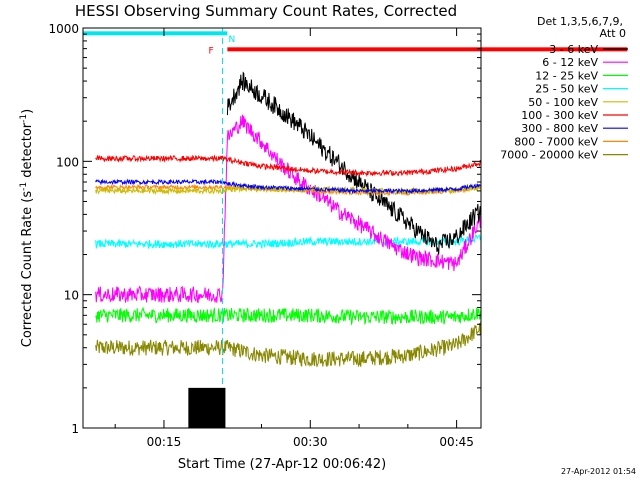 The height and width of the screenshot is (480, 640). Describe the element at coordinates (164, 442) in the screenshot. I see `x-tick-label-0015: 00:15` at that location.